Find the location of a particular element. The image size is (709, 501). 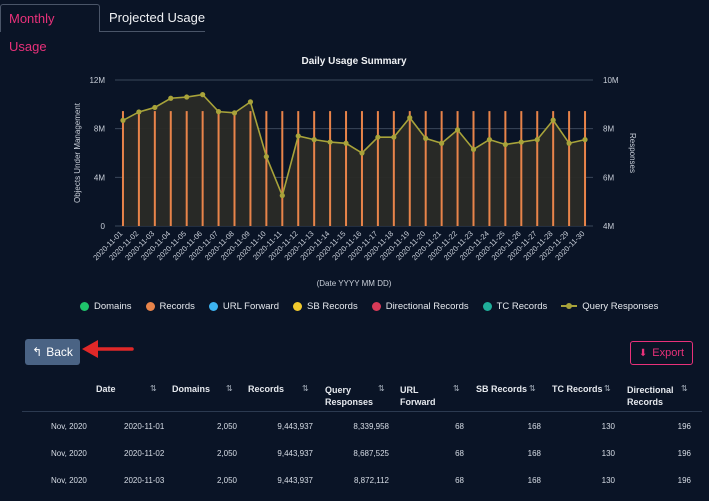

y-tick-right: 6M is located at coordinates (608, 177).